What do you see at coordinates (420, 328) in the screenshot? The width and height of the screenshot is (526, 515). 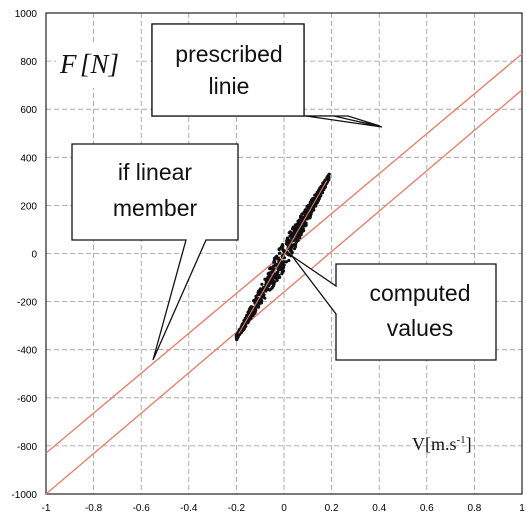 I see `callout-computed-line2: values` at bounding box center [420, 328].